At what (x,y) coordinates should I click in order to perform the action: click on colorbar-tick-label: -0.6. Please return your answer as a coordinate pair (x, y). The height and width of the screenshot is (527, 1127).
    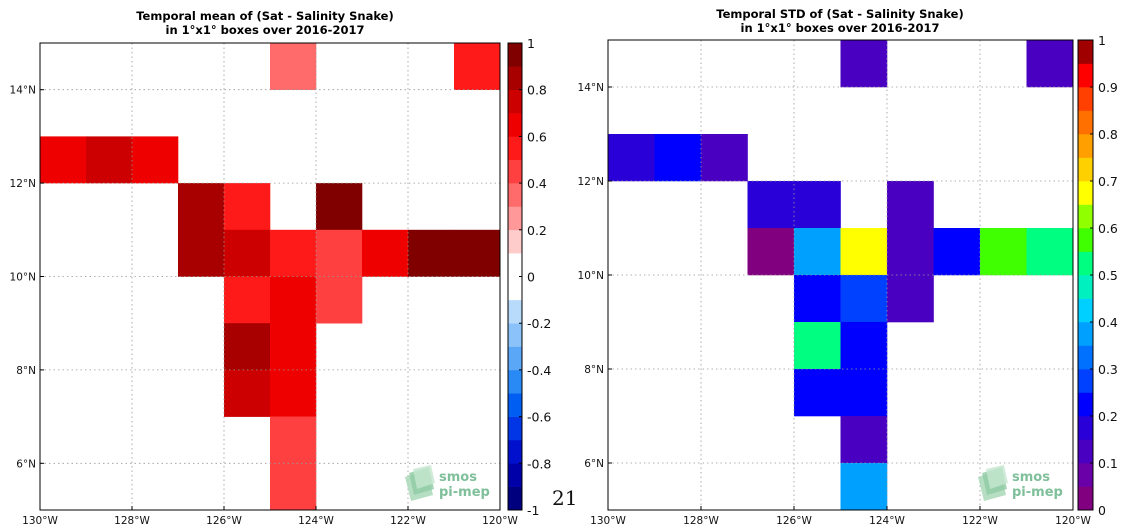
    Looking at the image, I should click on (539, 417).